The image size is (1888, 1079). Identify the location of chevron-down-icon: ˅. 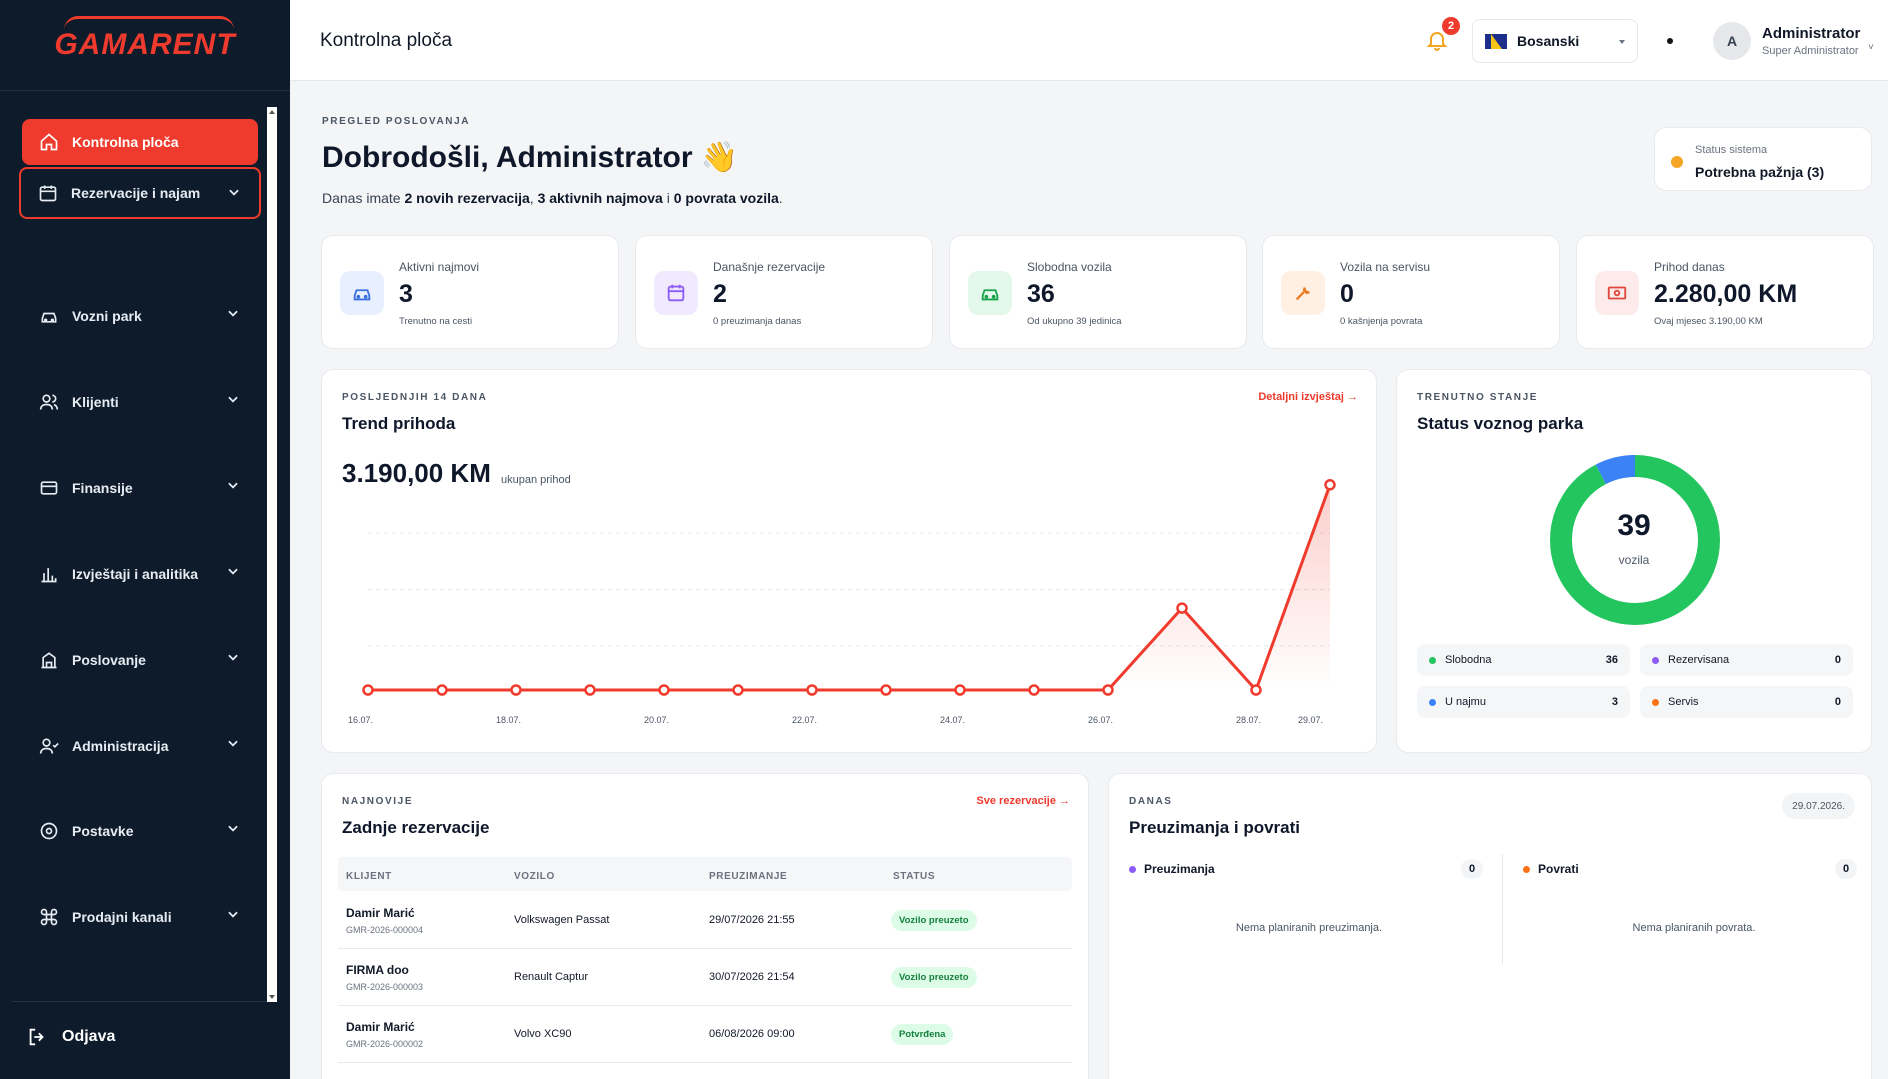
(1871, 47).